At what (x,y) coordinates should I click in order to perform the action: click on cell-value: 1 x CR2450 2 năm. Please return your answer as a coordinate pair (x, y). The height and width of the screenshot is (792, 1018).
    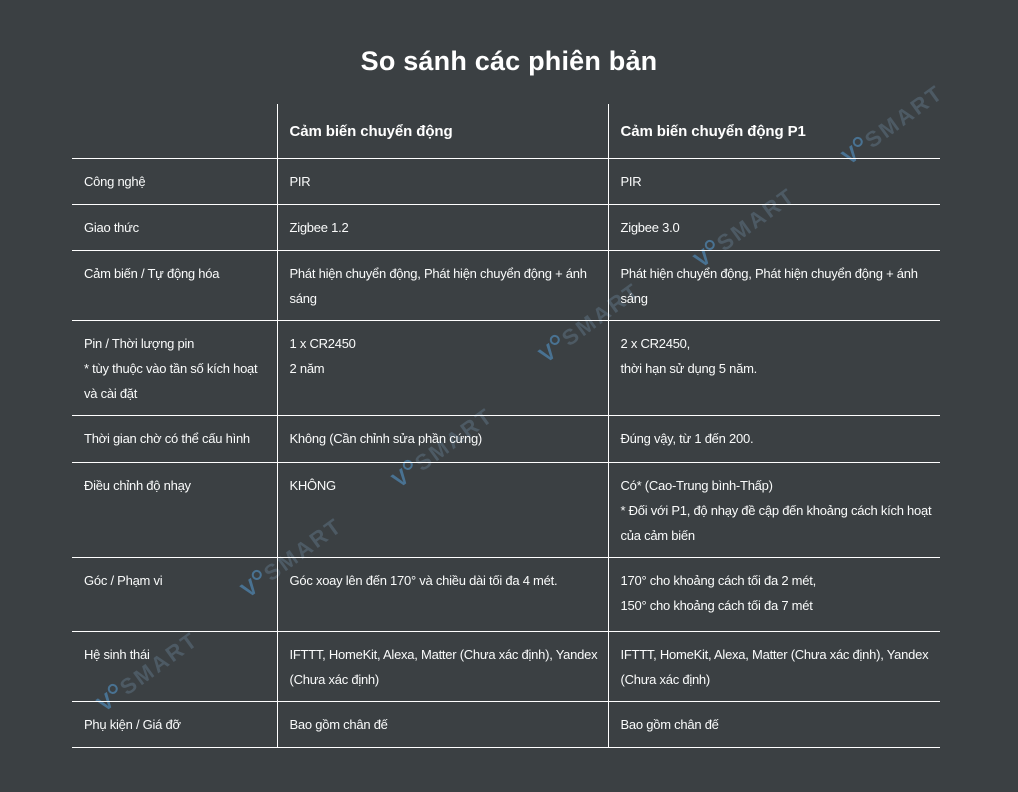
    Looking at the image, I should click on (442, 368).